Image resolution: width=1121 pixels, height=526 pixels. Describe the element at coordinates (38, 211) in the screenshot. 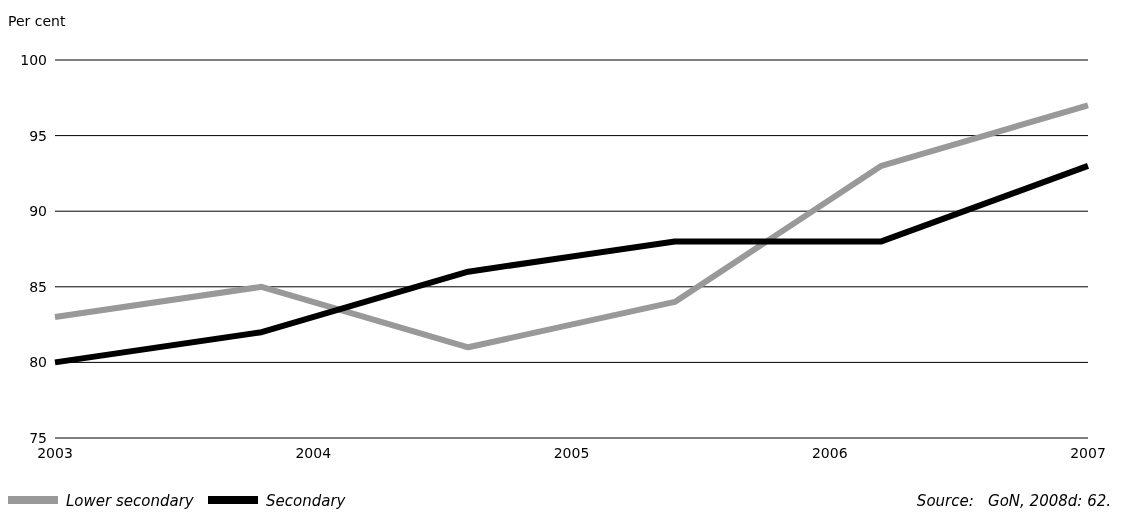

I see `y-tick-label: 90` at that location.